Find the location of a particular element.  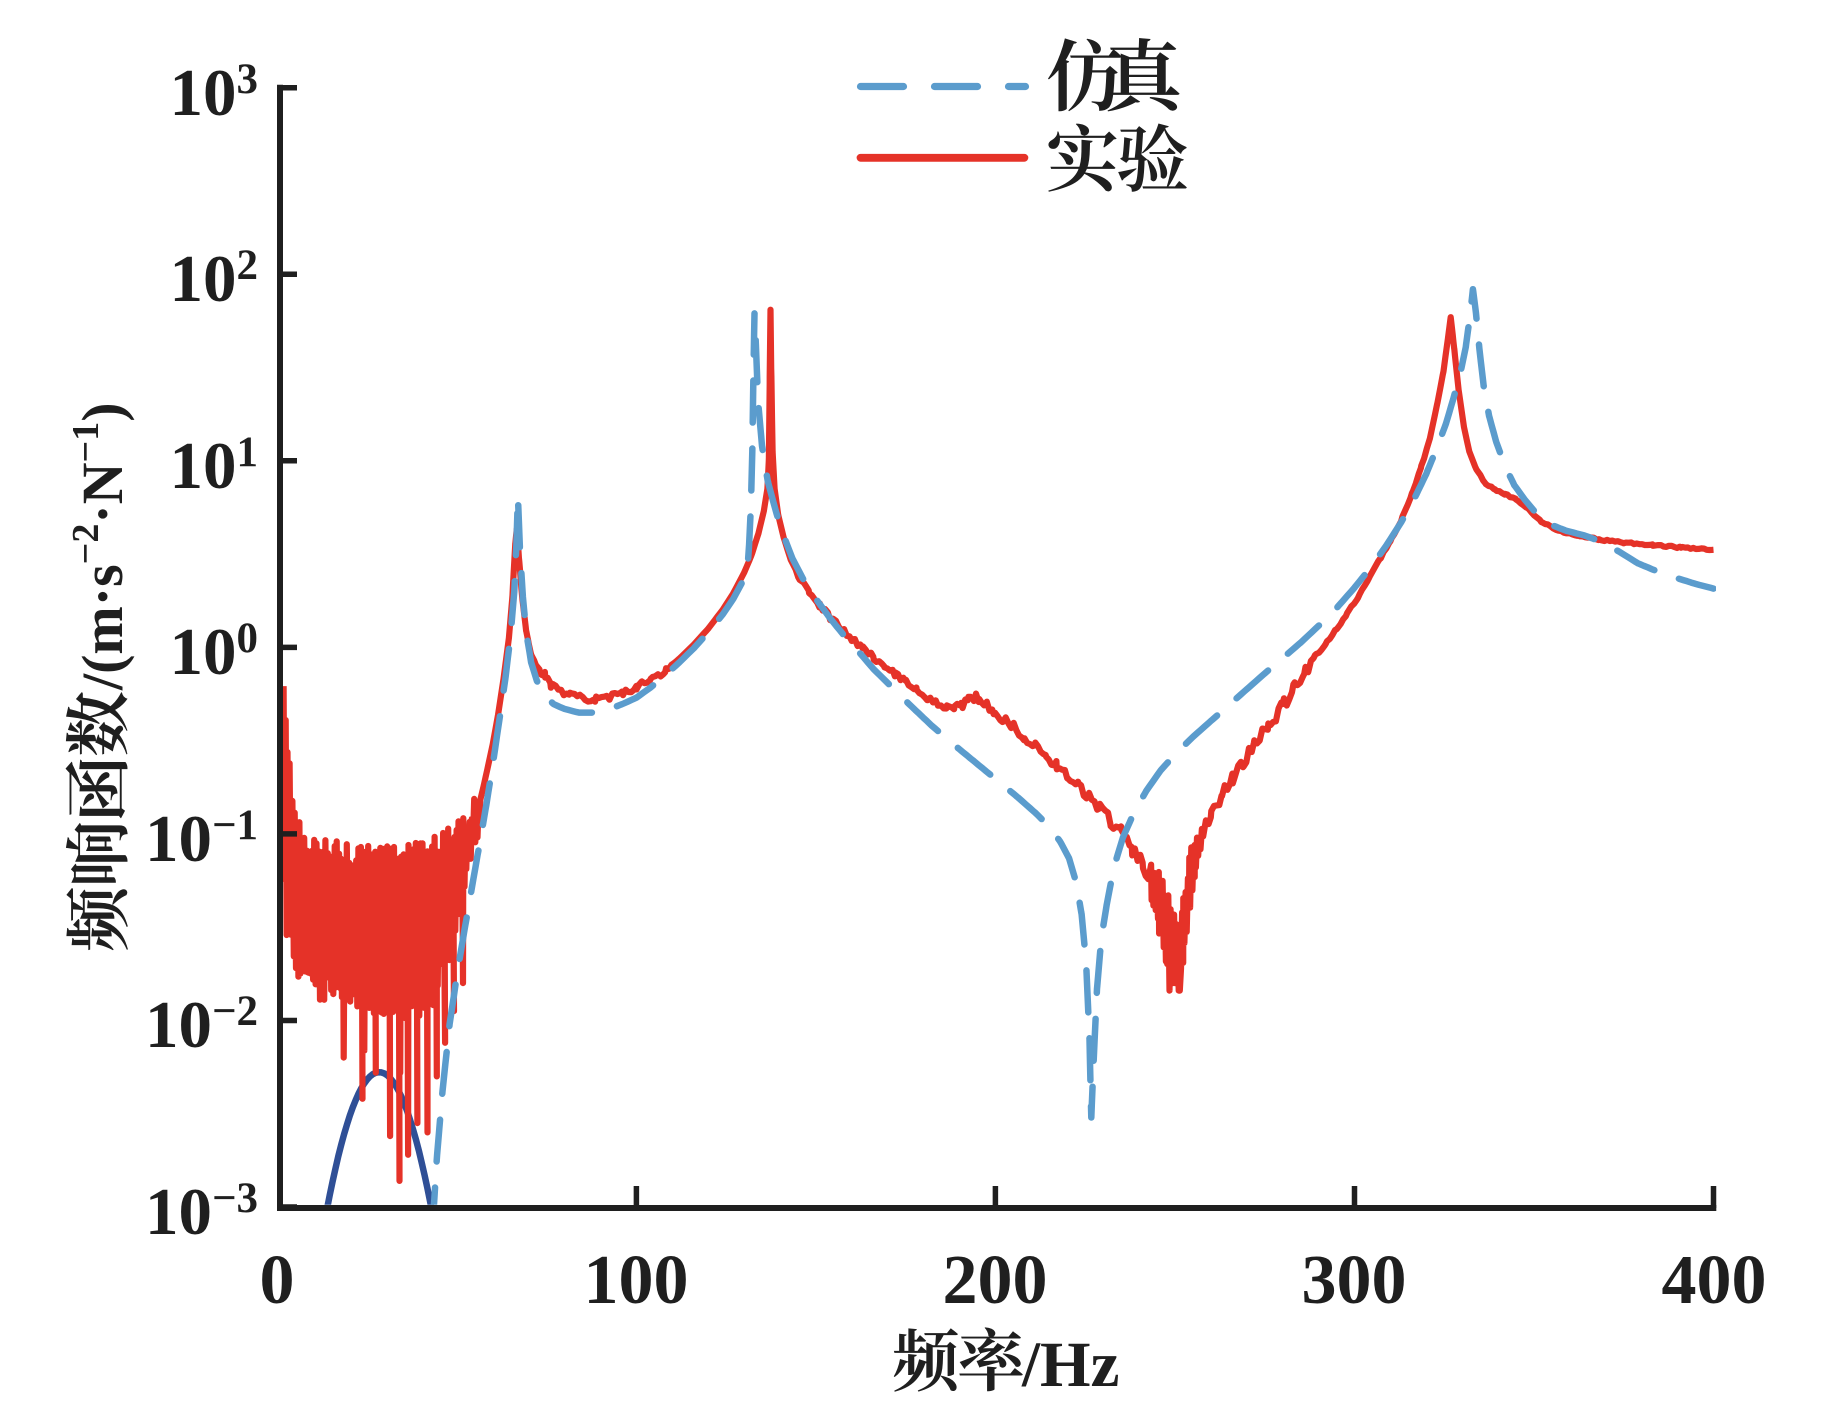

svg-text: 10³ is located at coordinates (214, 93).